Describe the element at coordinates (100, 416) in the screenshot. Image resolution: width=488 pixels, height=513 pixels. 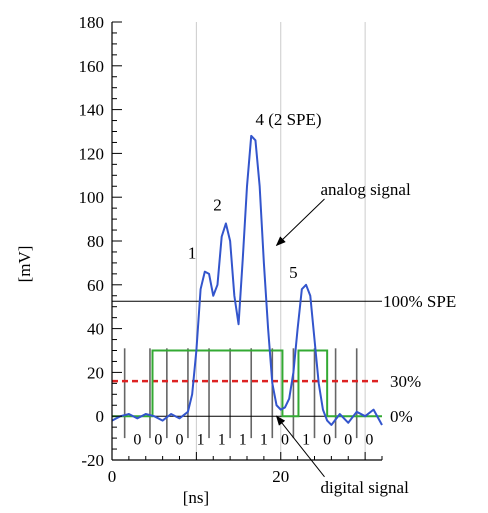
I see `y-tick-label: 0` at that location.